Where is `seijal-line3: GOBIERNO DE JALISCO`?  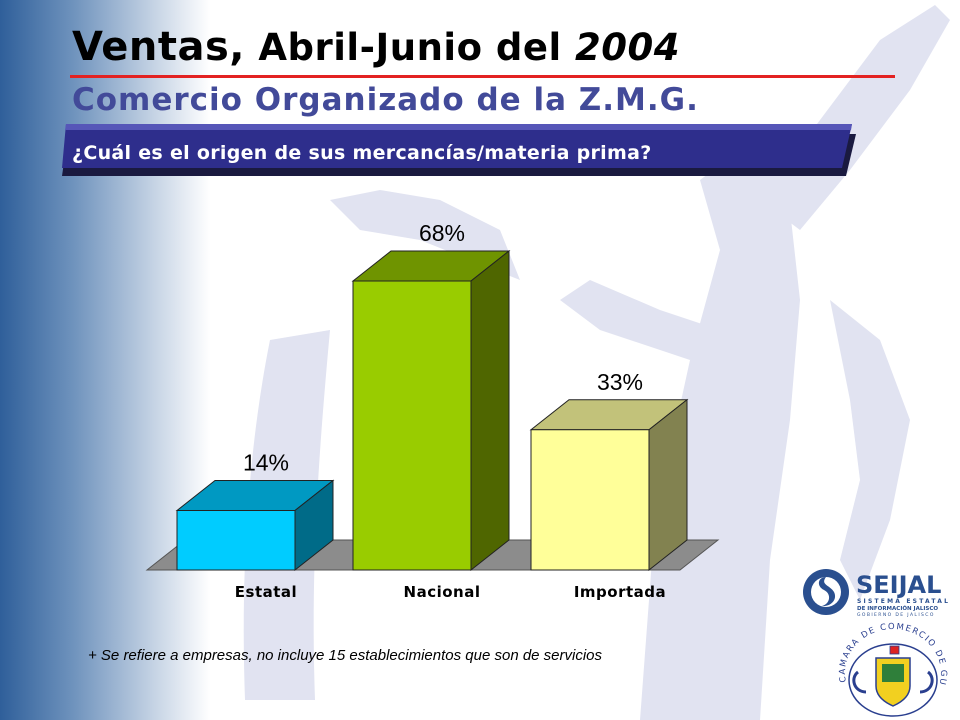 seijal-line3: GOBIERNO DE JALISCO is located at coordinates (896, 615).